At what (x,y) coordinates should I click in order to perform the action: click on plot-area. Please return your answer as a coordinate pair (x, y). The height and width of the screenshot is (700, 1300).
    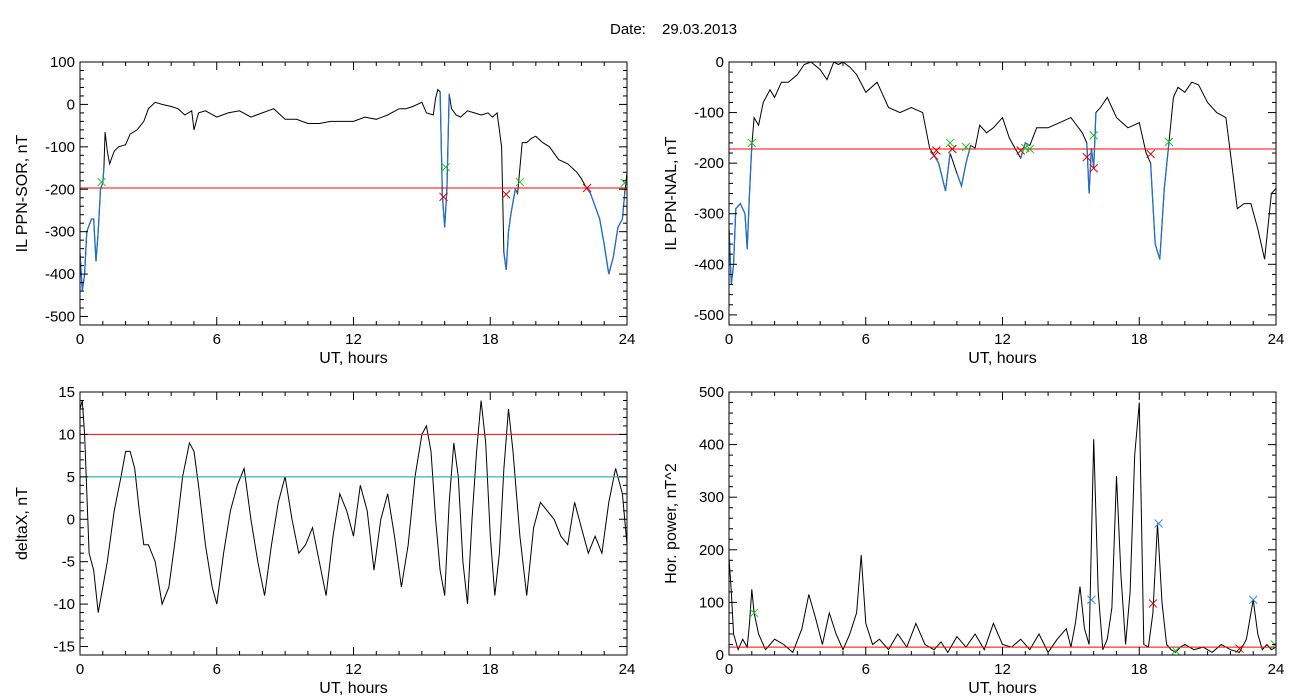
    Looking at the image, I should click on (353, 506).